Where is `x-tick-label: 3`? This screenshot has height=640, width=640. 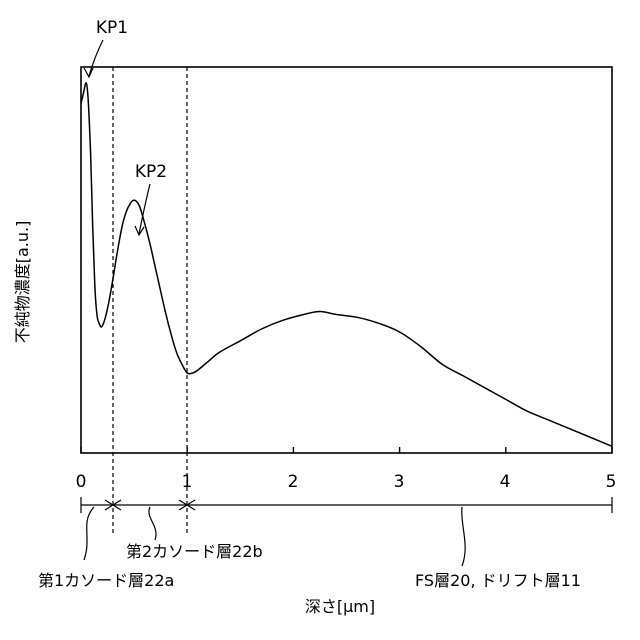 x-tick-label: 3 is located at coordinates (399, 482).